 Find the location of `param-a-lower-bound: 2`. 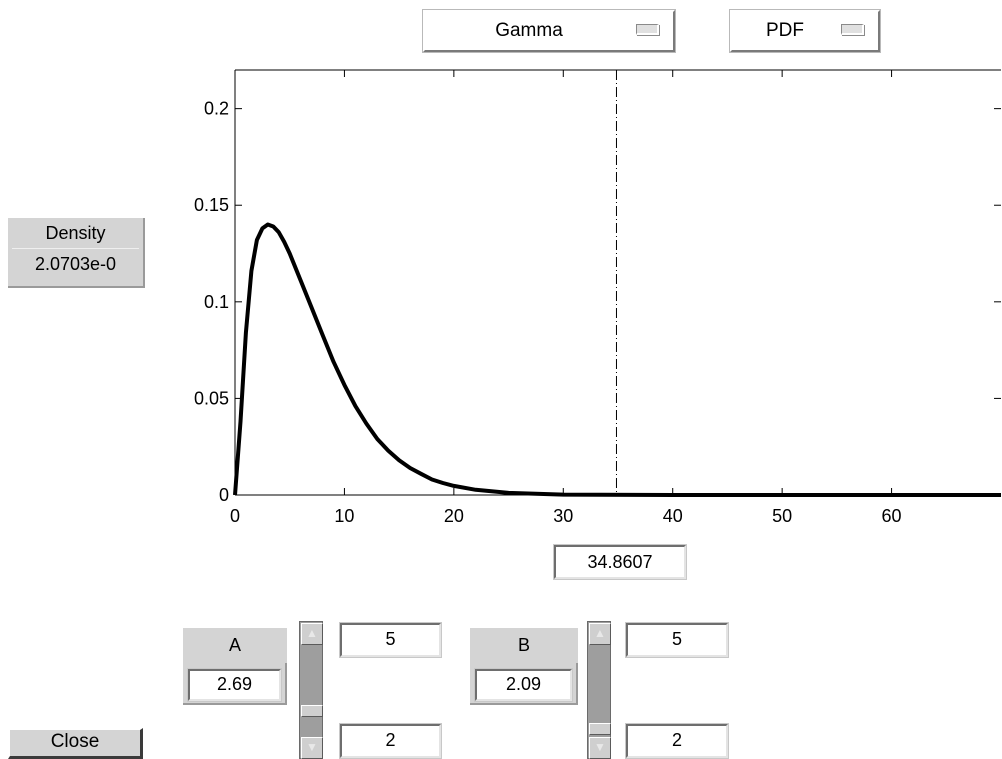

param-a-lower-bound: 2 is located at coordinates (390, 741).